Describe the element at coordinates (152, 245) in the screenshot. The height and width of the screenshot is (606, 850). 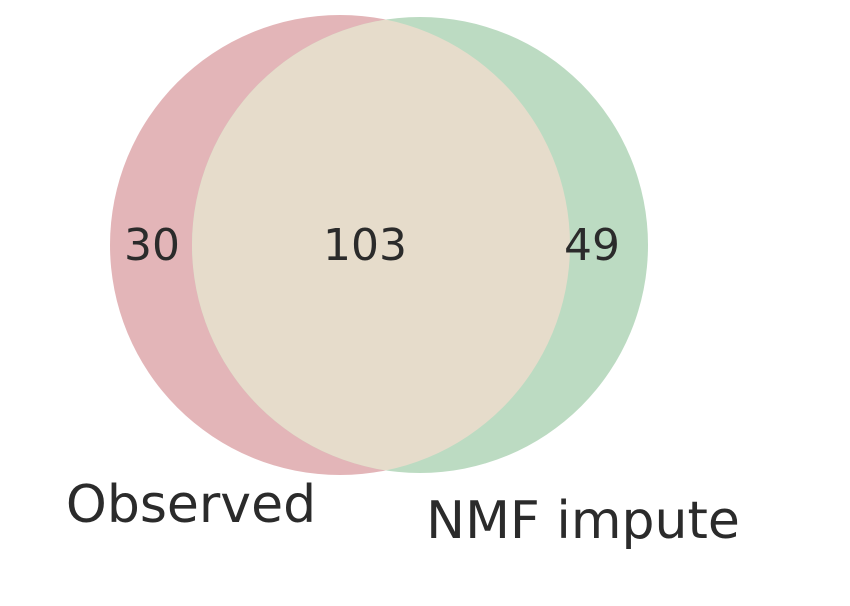
I see `set-a-only-count: 30` at that location.